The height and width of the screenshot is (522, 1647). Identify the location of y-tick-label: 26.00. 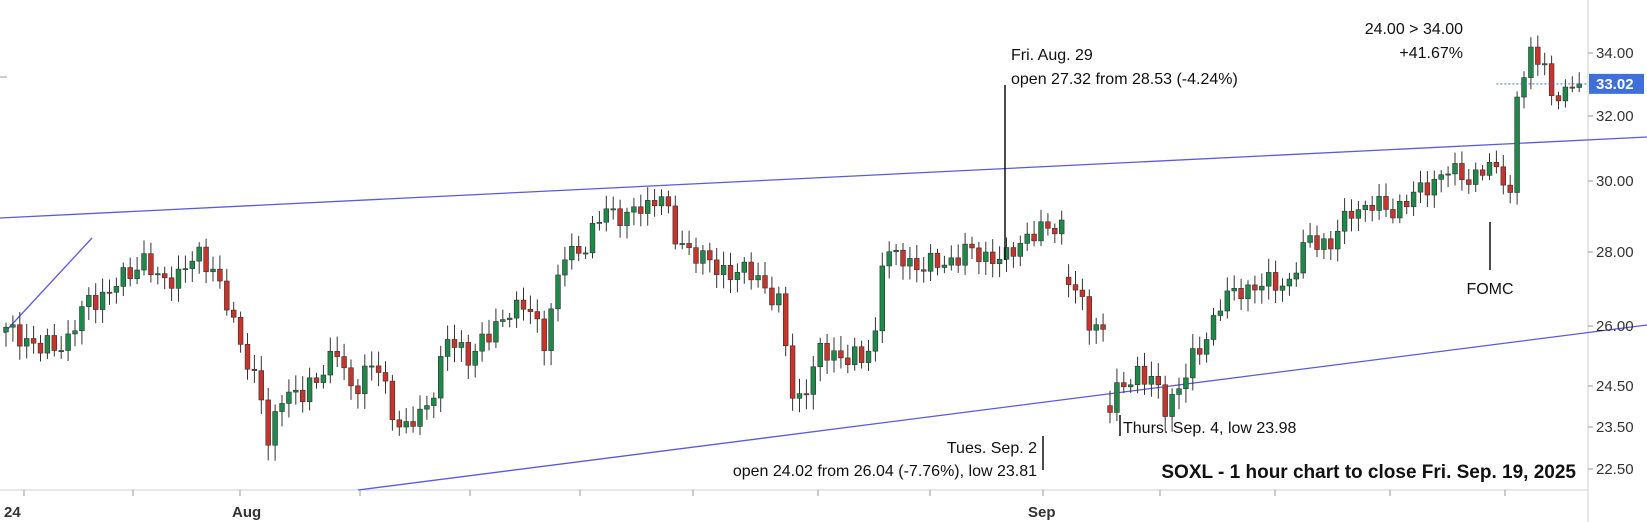
(1615, 326).